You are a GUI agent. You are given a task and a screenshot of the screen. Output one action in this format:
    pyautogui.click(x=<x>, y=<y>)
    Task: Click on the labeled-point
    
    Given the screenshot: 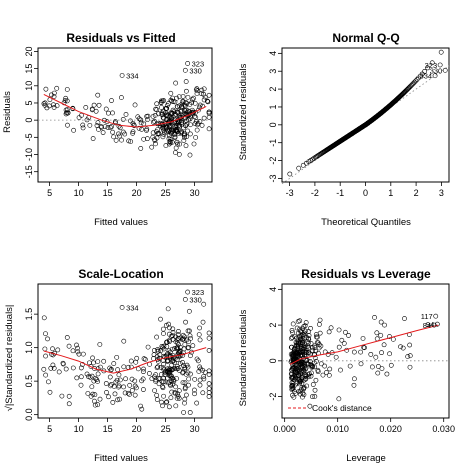 What is the action you would take?
    pyautogui.click(x=188, y=63)
    